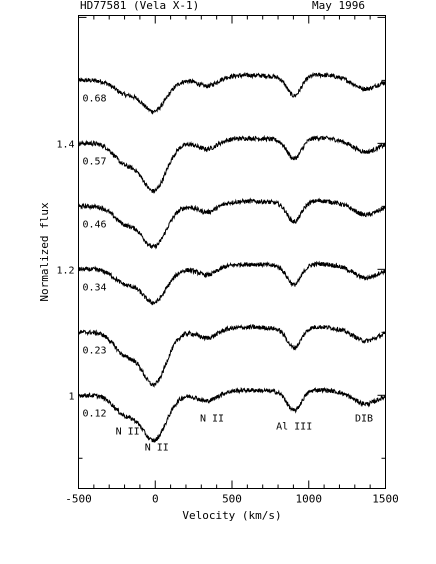 This screenshot has height=564, width=436. I want to click on y-tick-label: 1, so click(71, 396).